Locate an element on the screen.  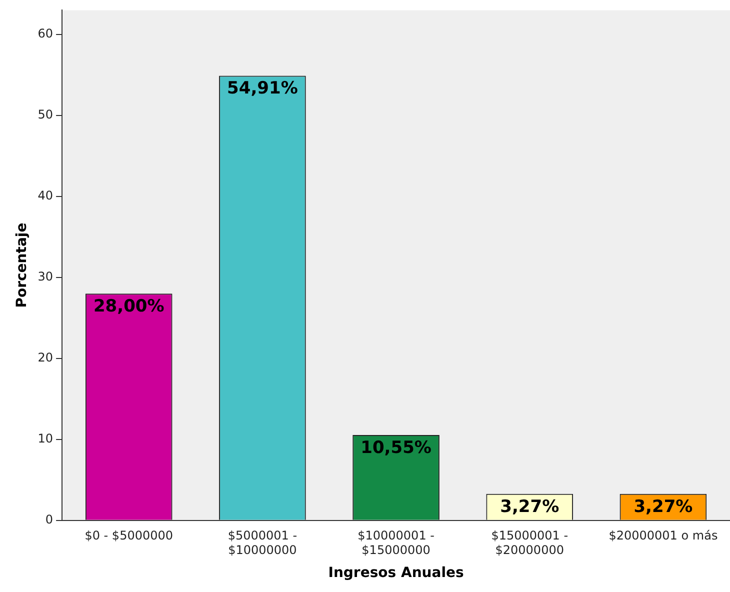
x-axis-title: Ingresos Anuales is located at coordinates (396, 573).